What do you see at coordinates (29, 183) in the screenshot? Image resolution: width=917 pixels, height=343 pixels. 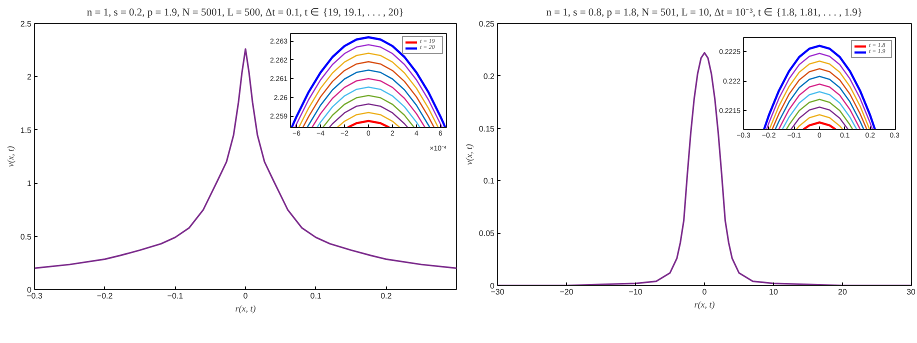 I see `y-tick-label: 1` at bounding box center [29, 183].